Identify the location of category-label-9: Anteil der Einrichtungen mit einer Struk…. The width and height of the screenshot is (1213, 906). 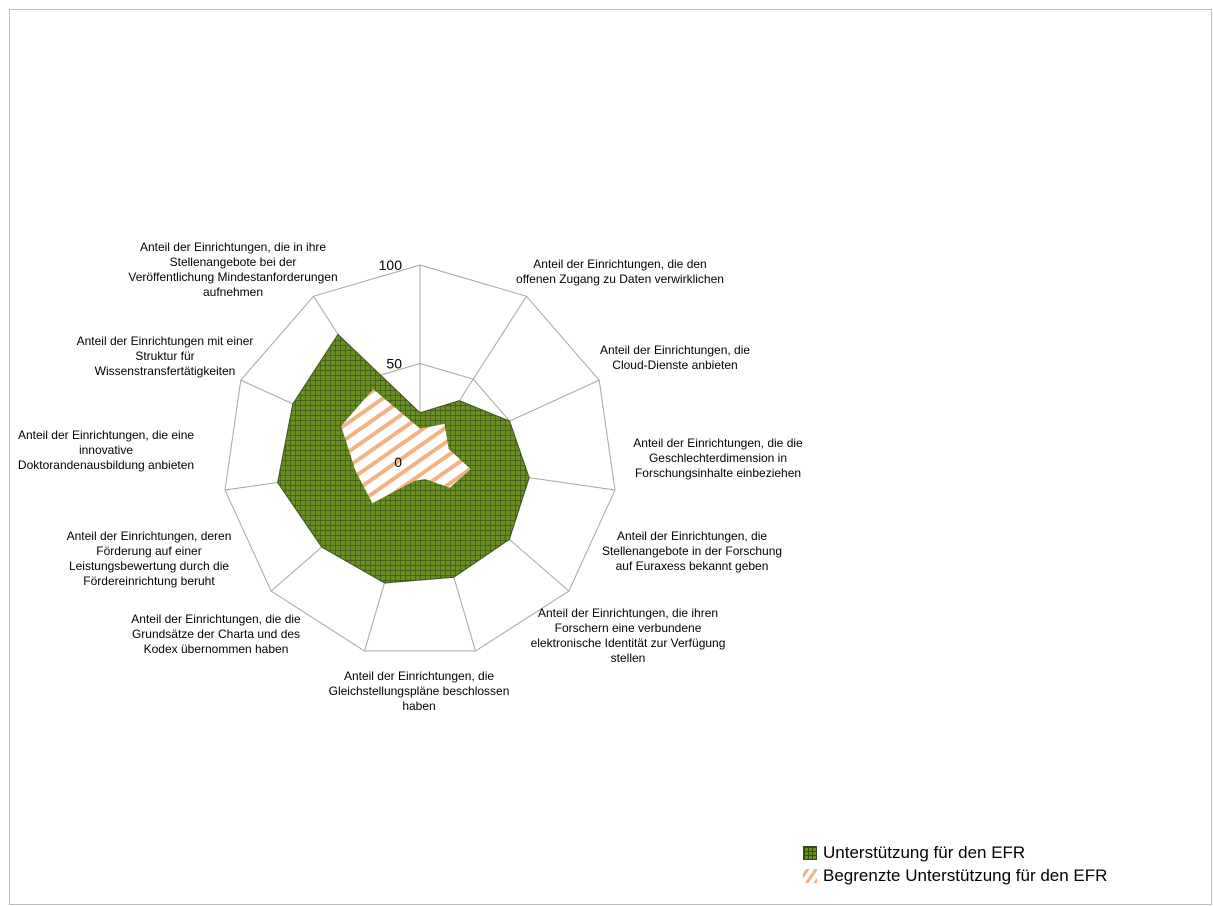
(165, 356).